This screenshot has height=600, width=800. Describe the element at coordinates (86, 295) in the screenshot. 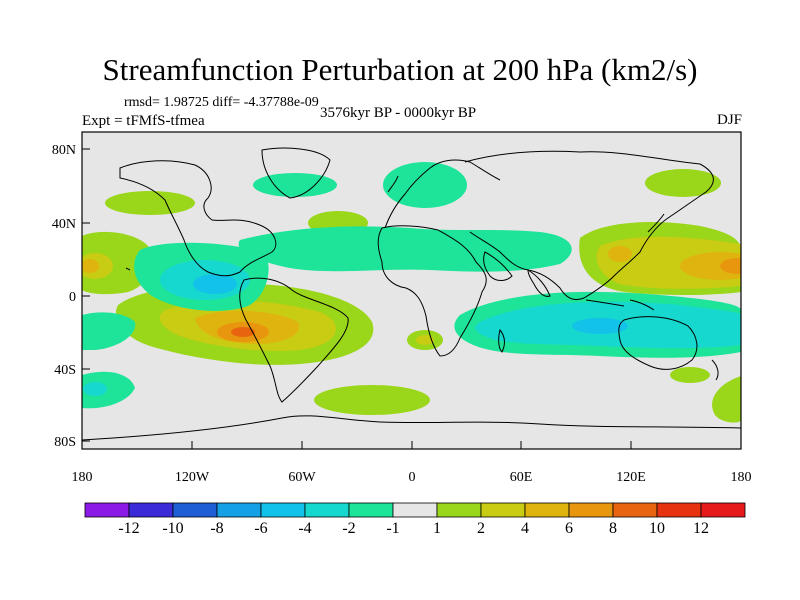

I see `lat-ticks` at that location.